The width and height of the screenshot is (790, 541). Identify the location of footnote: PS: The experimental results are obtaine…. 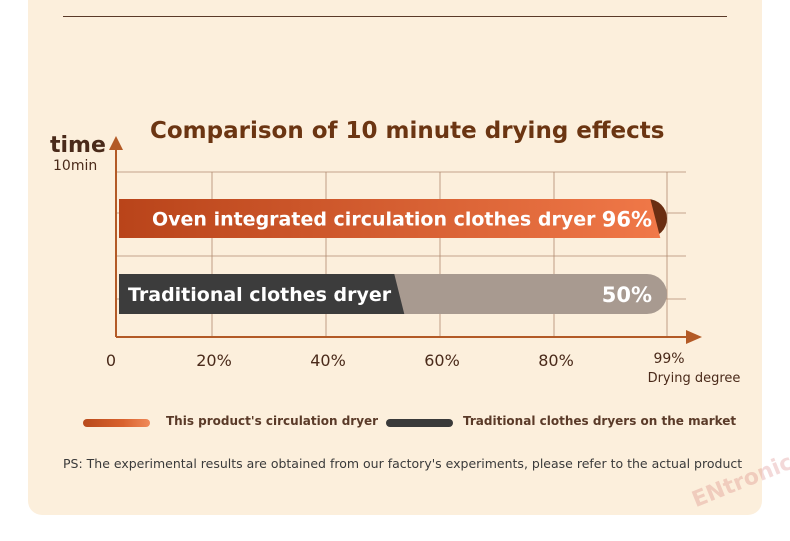
(403, 463).